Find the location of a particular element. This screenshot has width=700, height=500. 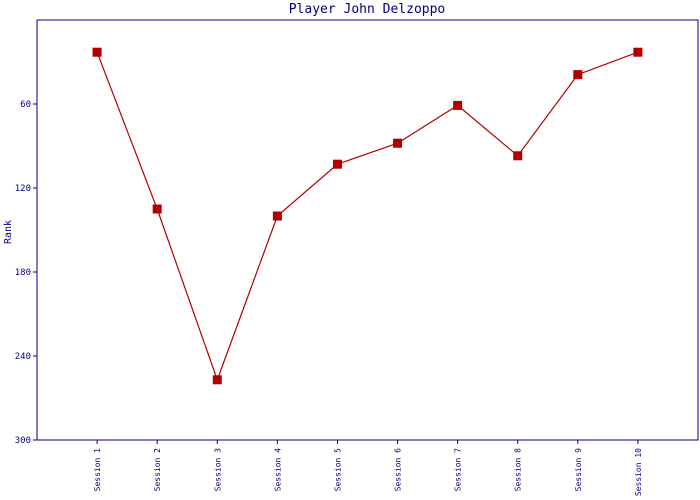

x-tick-label: Session 7 is located at coordinates (458, 470).